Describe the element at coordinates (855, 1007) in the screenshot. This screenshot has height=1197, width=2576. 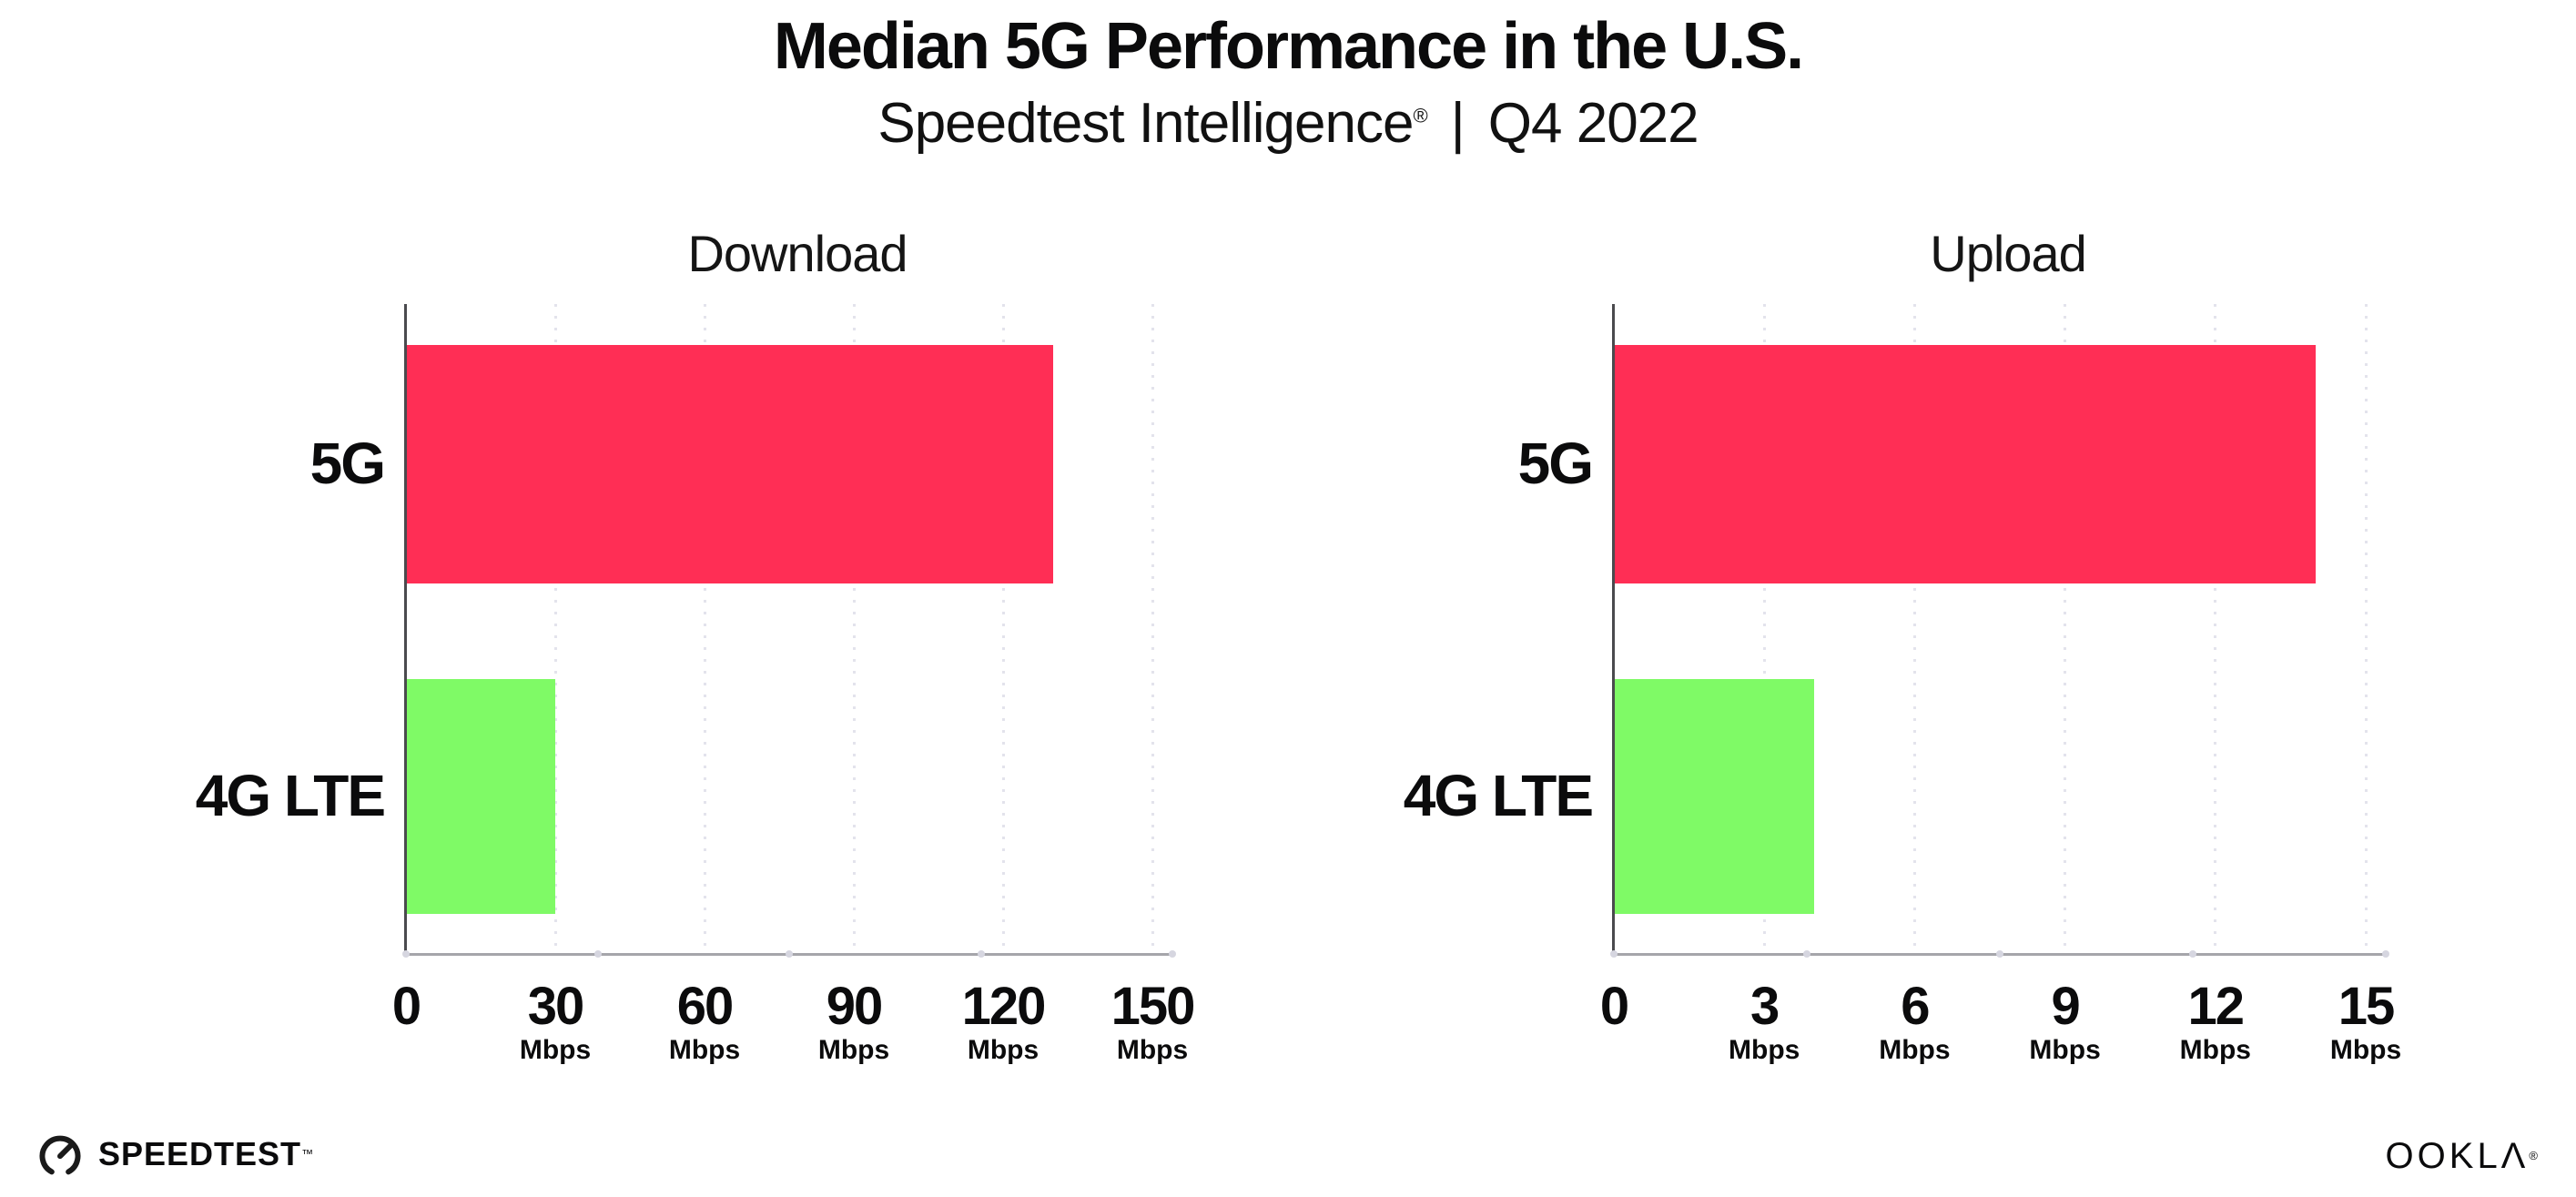
I see `x-tick-value: 90` at that location.